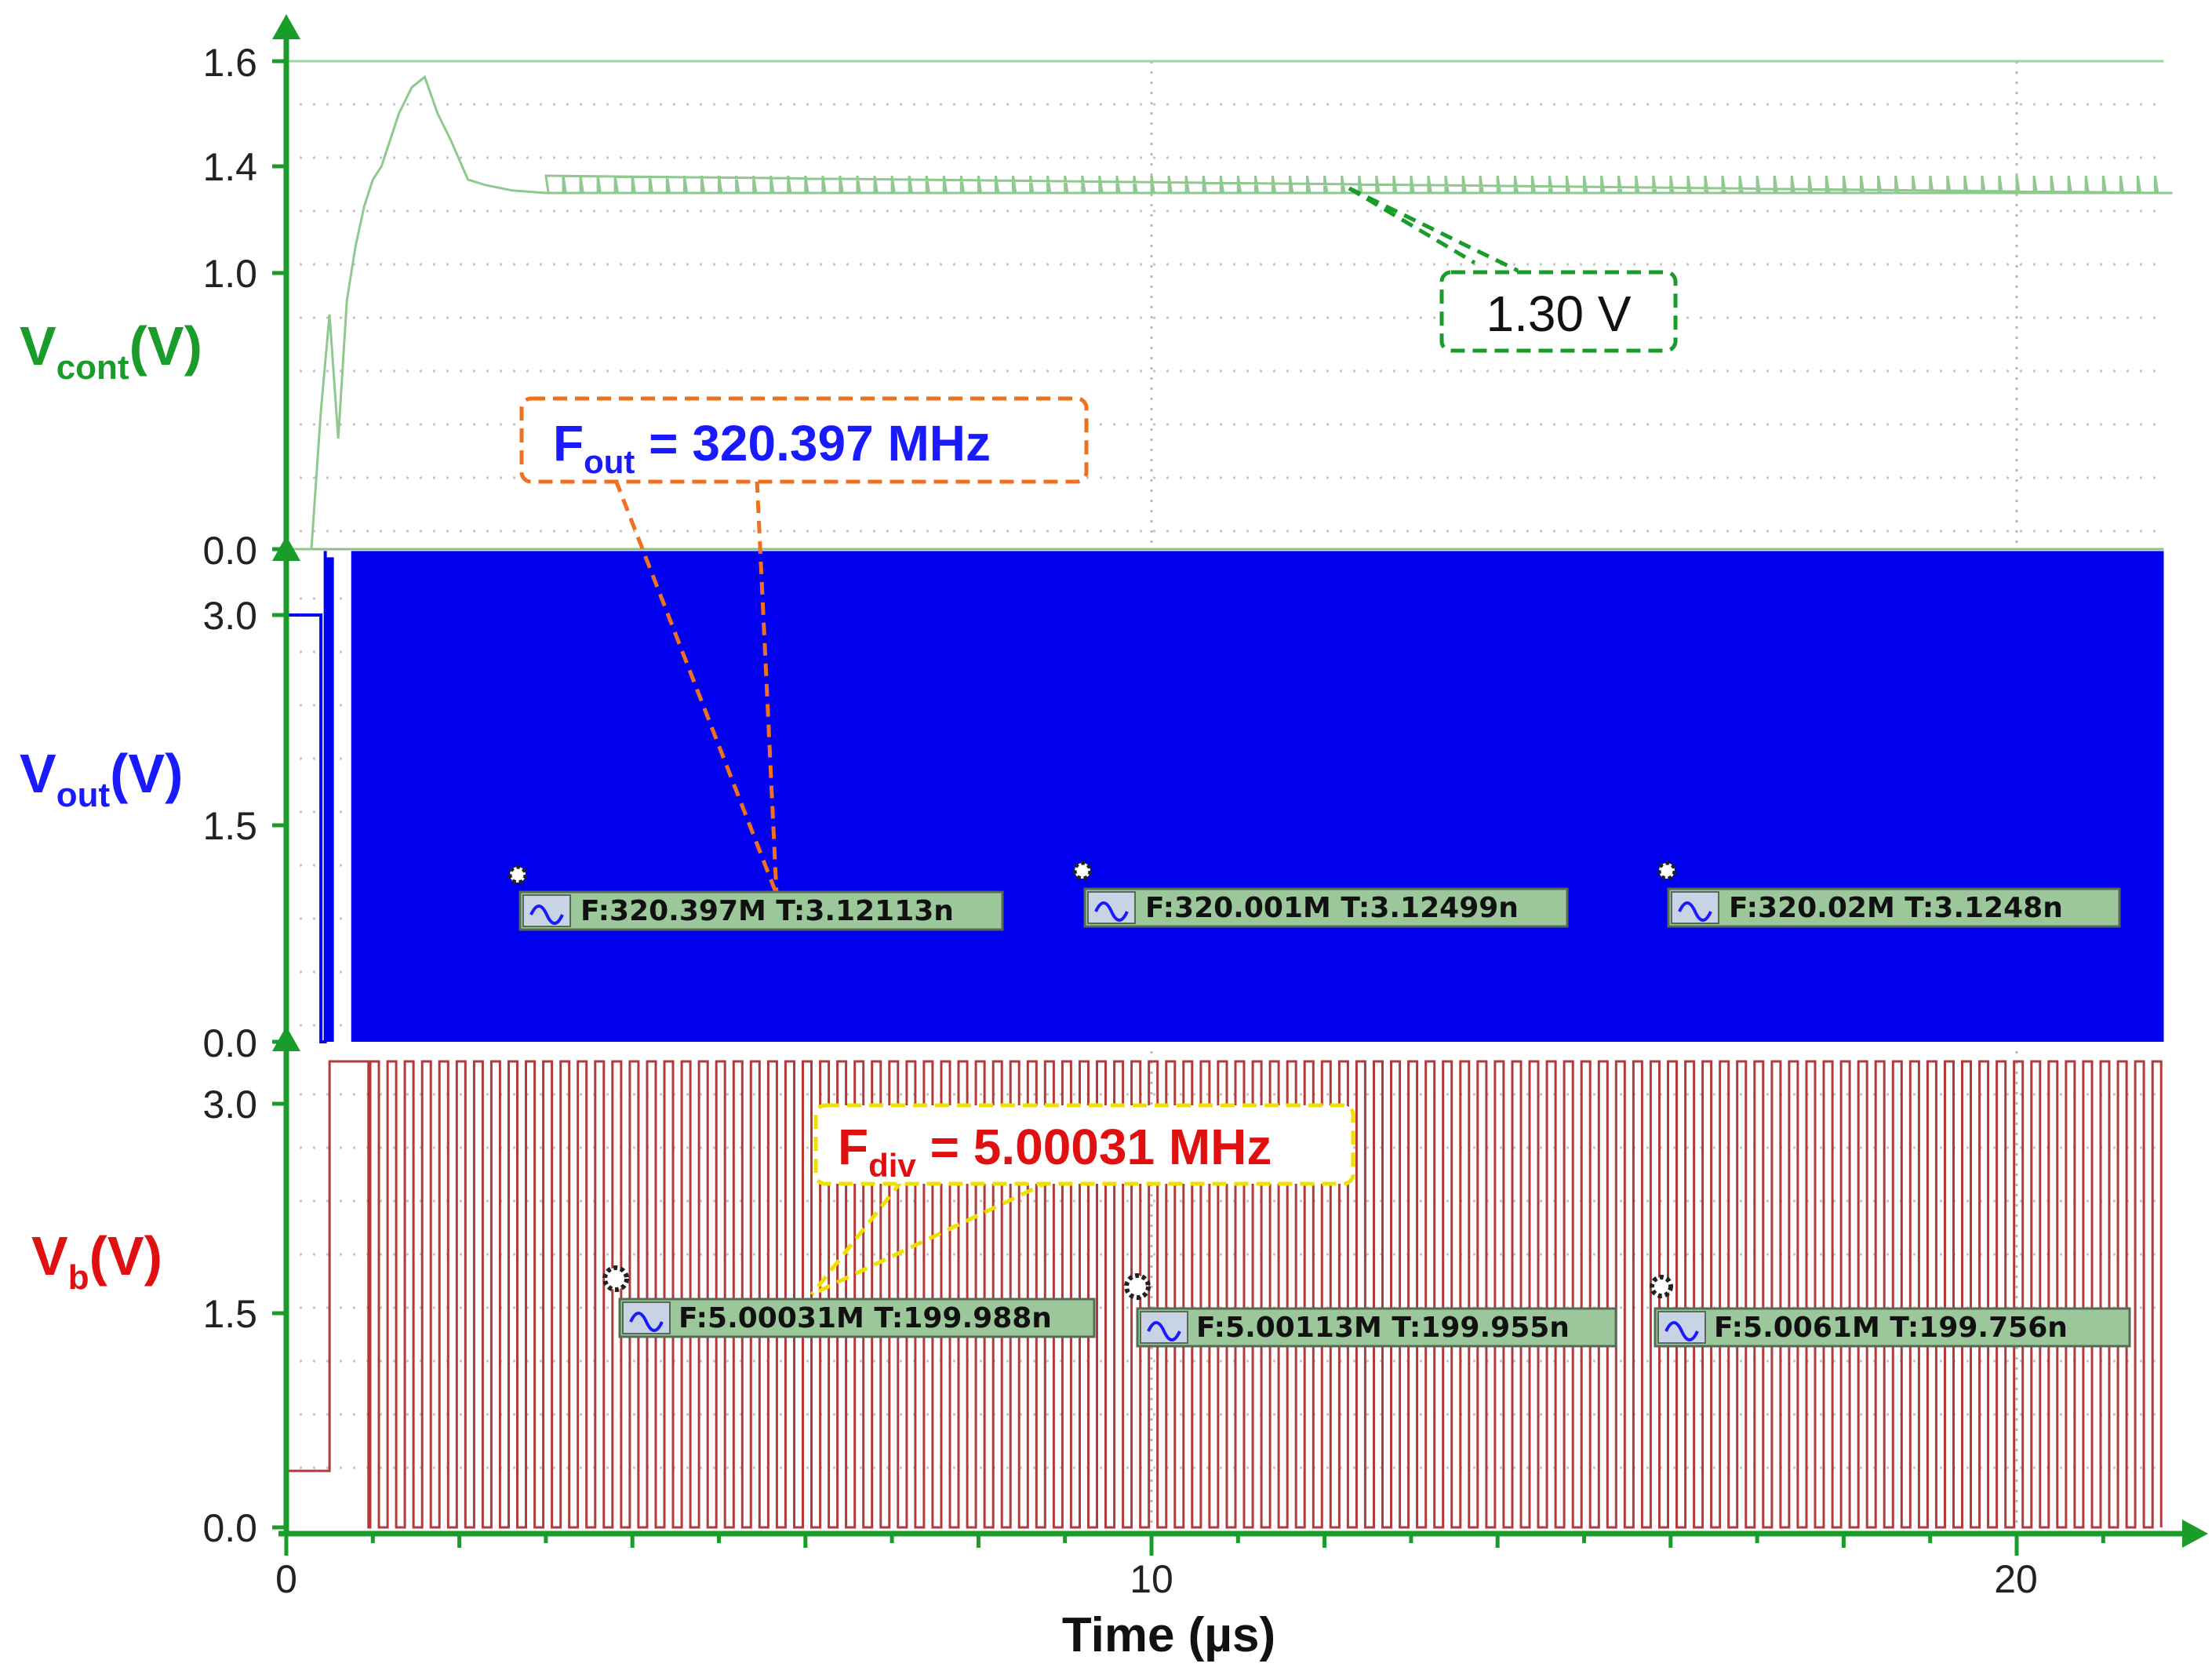 This screenshot has width=2212, height=1678. I want to click on vout-measurement-2: F:320.001M T:3.12499n, so click(1326, 907).